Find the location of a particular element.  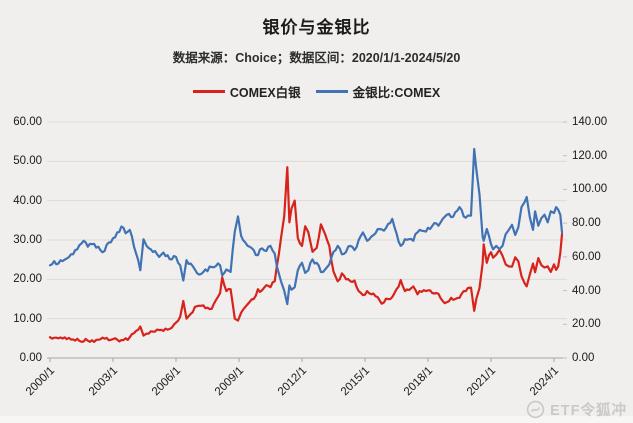

chart-legend: COMEX白银 金银比:COMEX is located at coordinates (316, 91).